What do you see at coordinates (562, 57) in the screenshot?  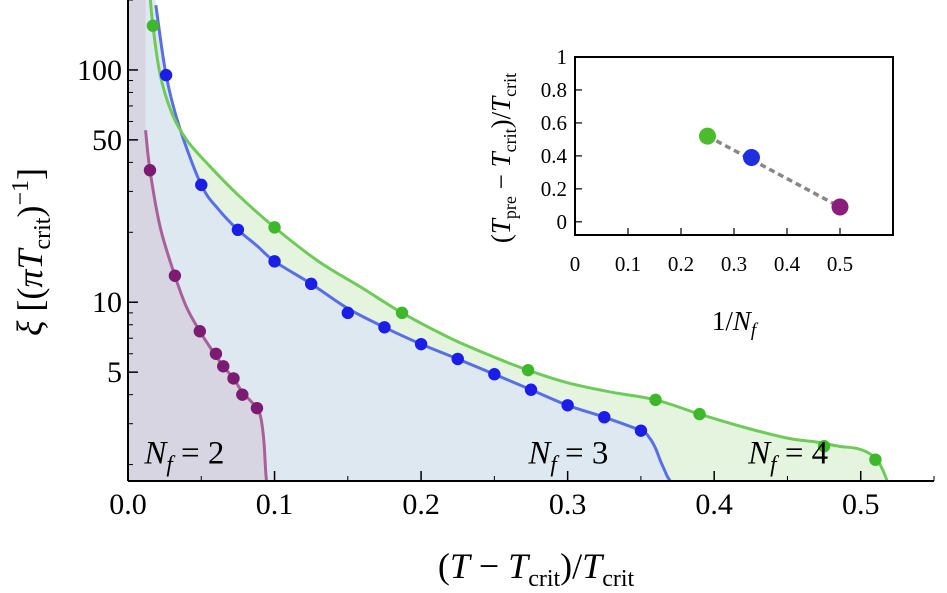 I see `inset-y-tick-label: 1` at bounding box center [562, 57].